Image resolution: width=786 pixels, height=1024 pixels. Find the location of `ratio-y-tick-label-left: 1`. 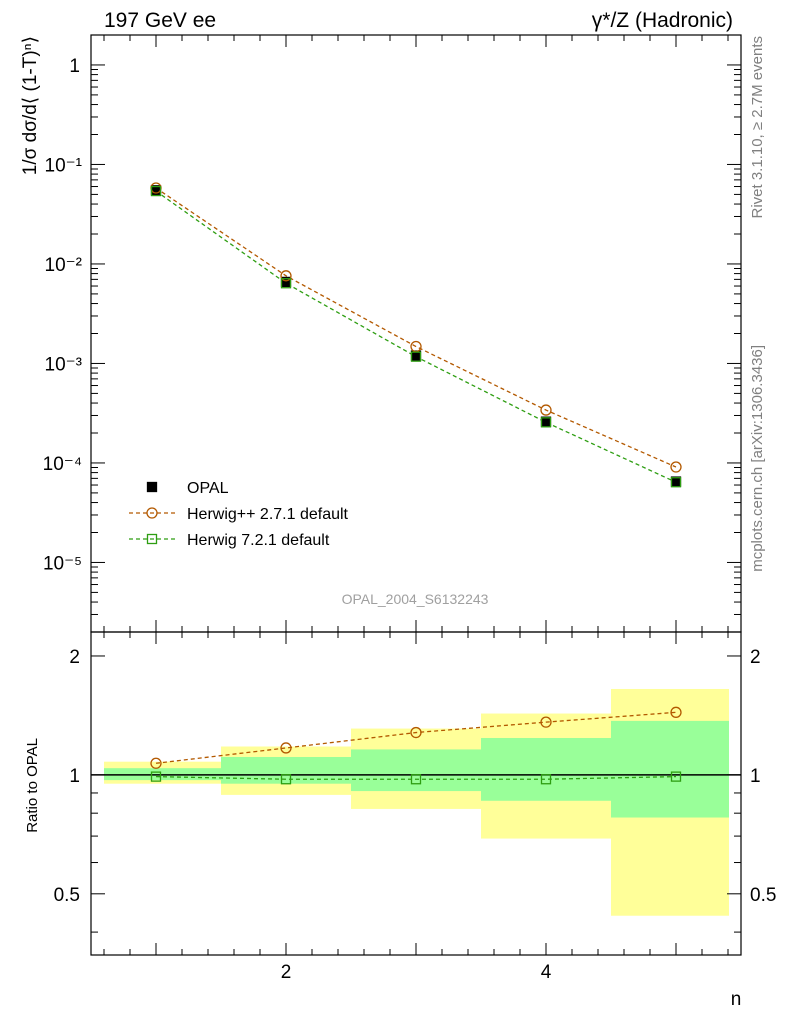

ratio-y-tick-label-left: 1 is located at coordinates (74, 776).